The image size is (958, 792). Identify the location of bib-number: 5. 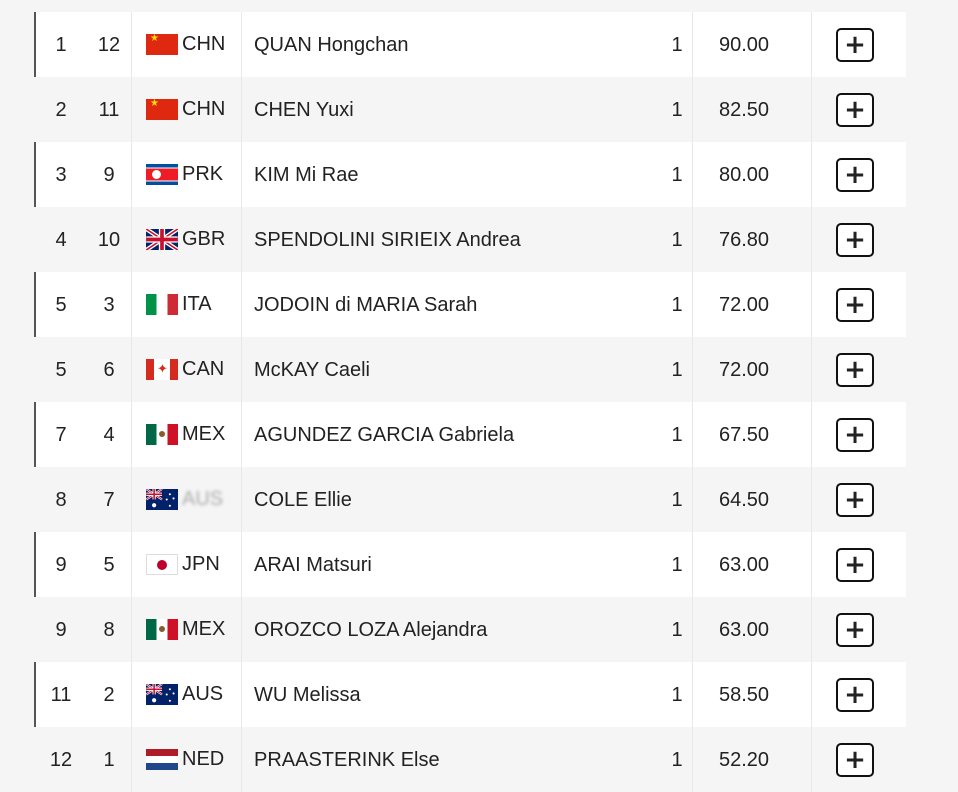
(109, 564).